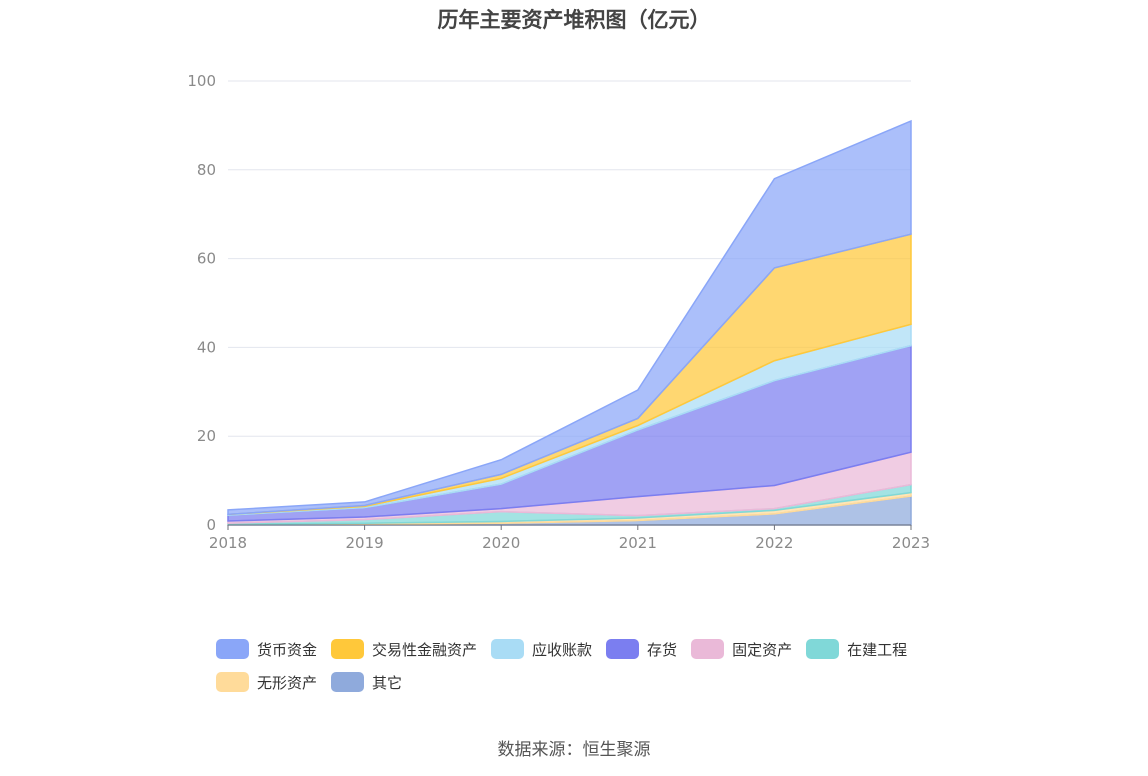 This screenshot has height=776, width=1148. Describe the element at coordinates (762, 649) in the screenshot. I see `legend-label: 固定资产` at that location.